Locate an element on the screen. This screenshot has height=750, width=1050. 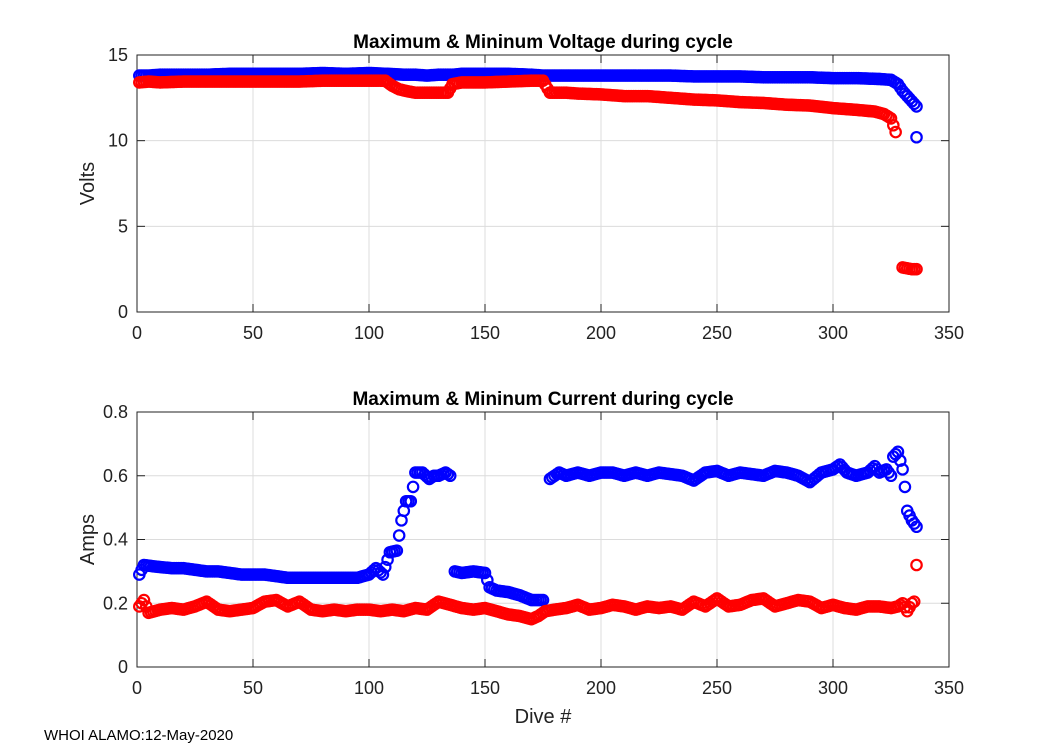
voltage-chart-title: Maximum & Mininum Voltage during cycle is located at coordinates (543, 42).